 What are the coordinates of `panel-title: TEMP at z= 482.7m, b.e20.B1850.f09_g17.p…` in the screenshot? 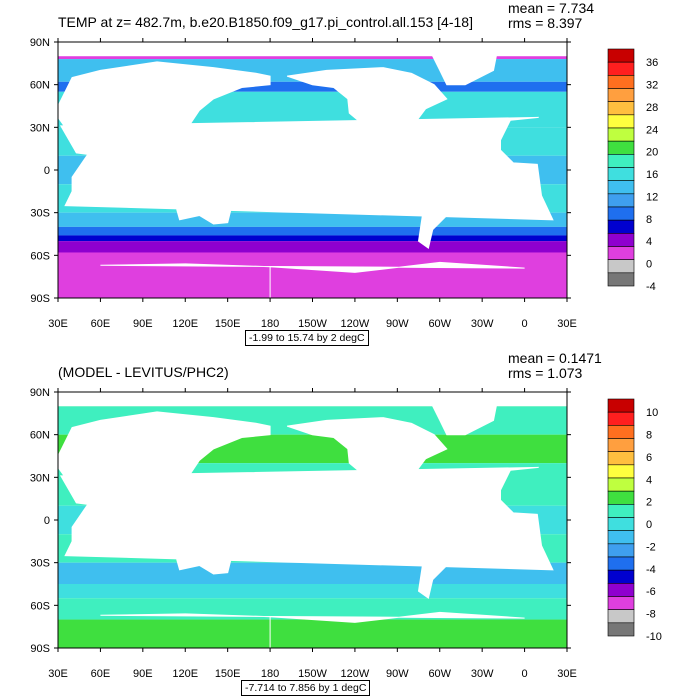 It's located at (265, 22).